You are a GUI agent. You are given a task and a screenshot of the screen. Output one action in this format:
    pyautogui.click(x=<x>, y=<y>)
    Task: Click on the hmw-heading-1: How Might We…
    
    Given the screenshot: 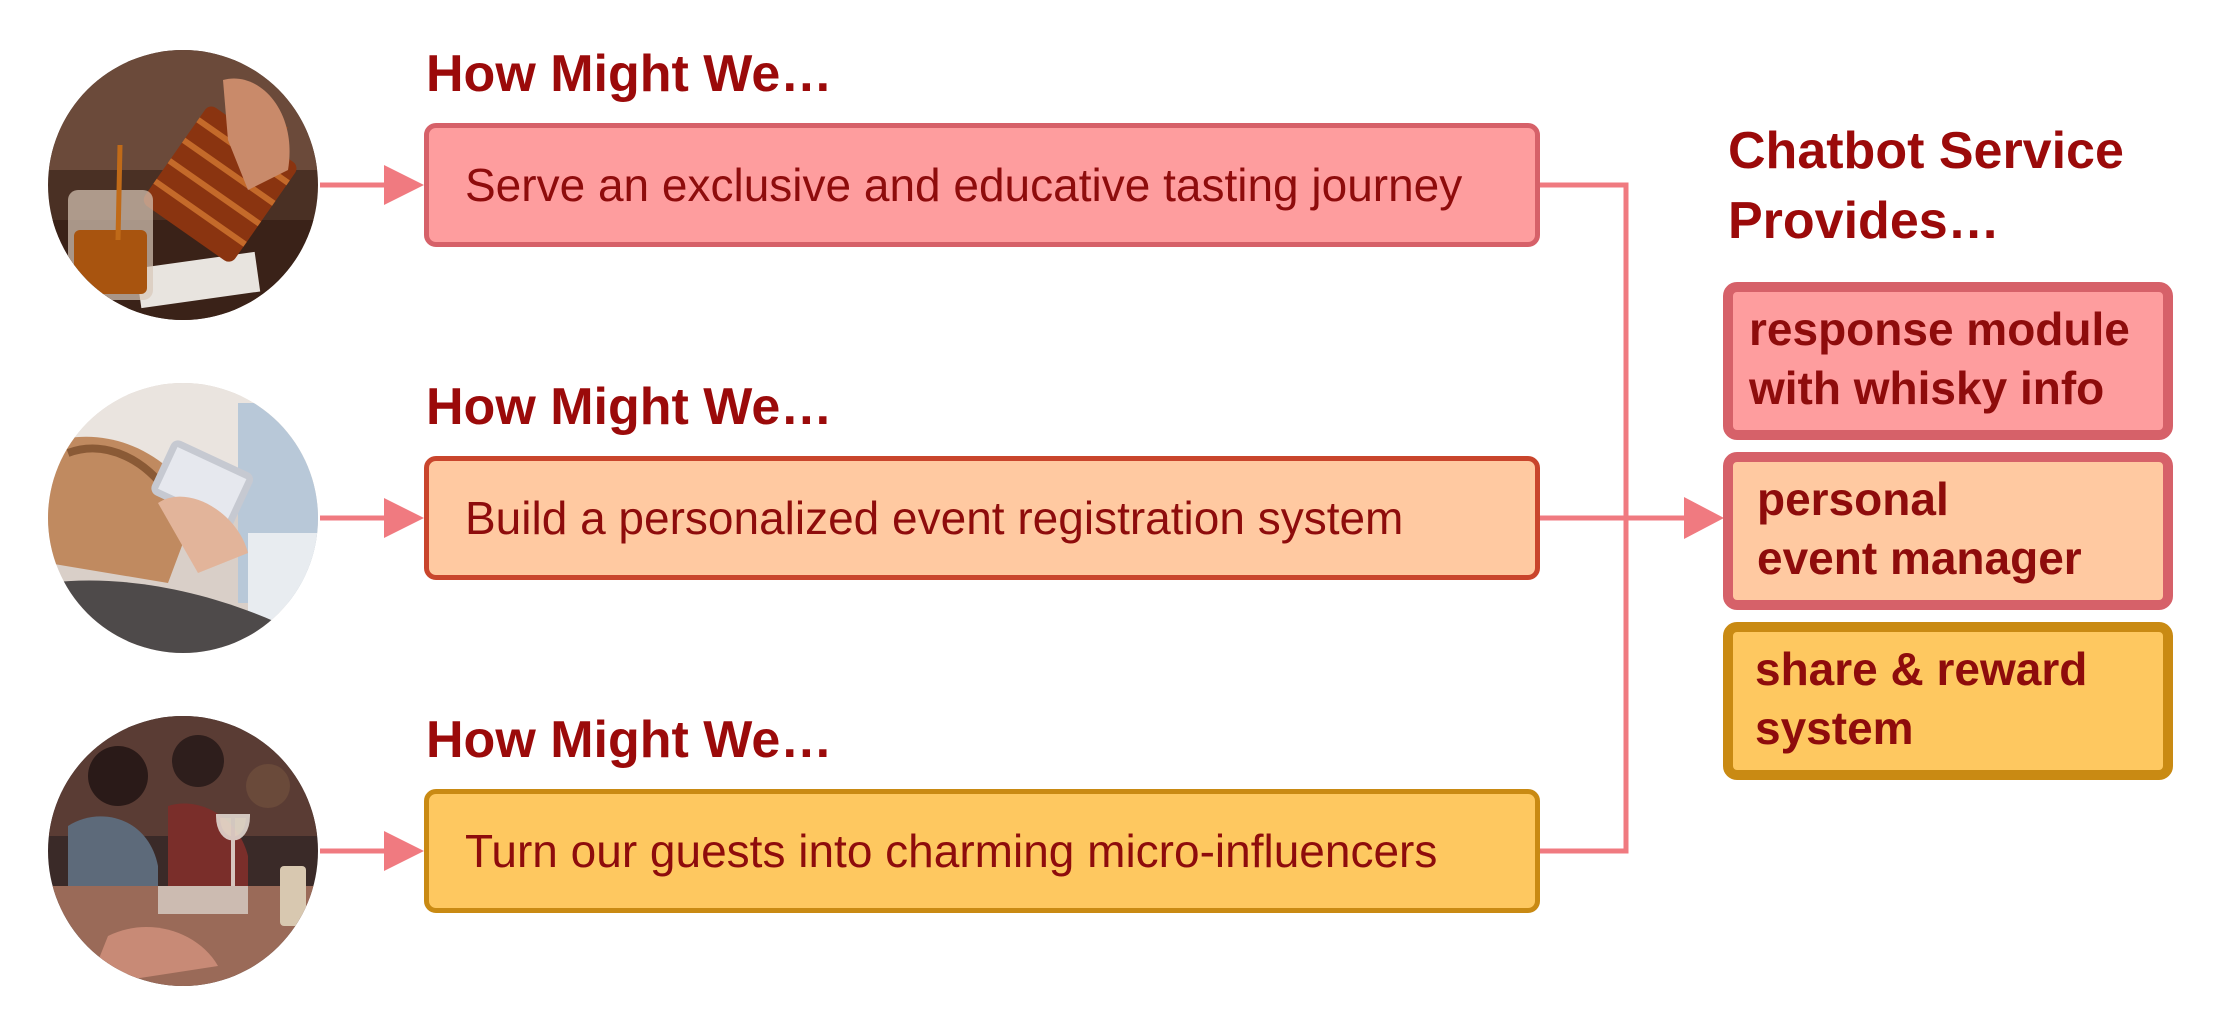 What is the action you would take?
    pyautogui.click(x=629, y=74)
    